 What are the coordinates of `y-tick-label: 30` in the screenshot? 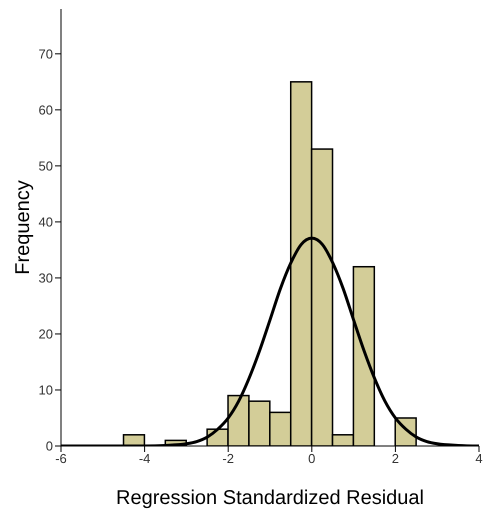 It's located at (45, 278).